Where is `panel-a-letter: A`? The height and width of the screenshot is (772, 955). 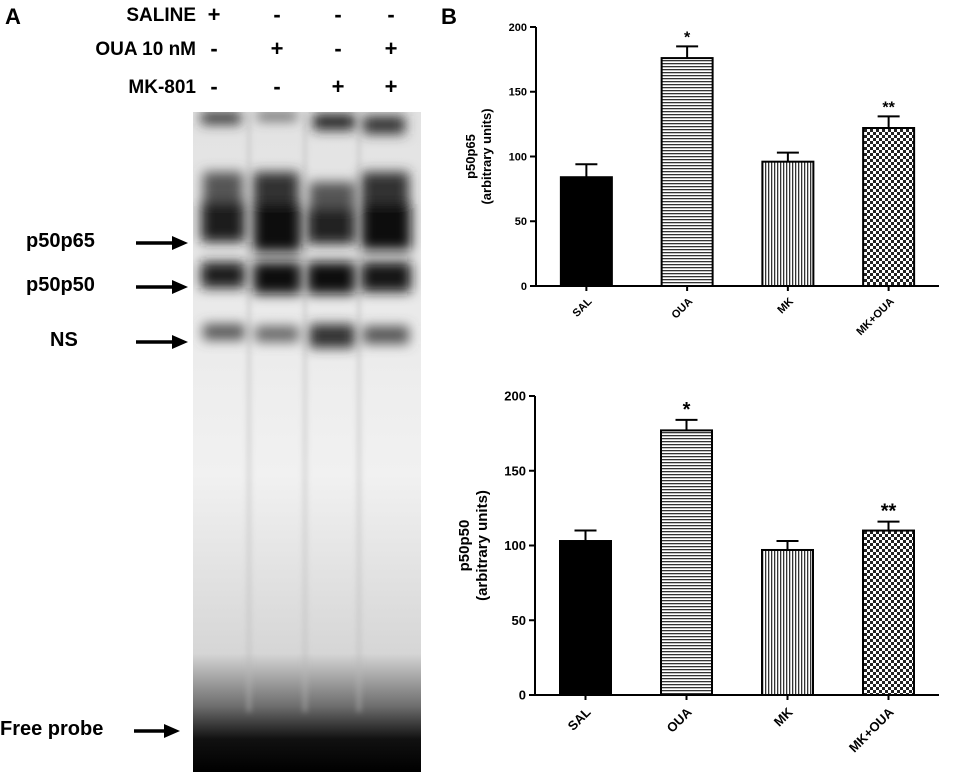 panel-a-letter: A is located at coordinates (13, 16).